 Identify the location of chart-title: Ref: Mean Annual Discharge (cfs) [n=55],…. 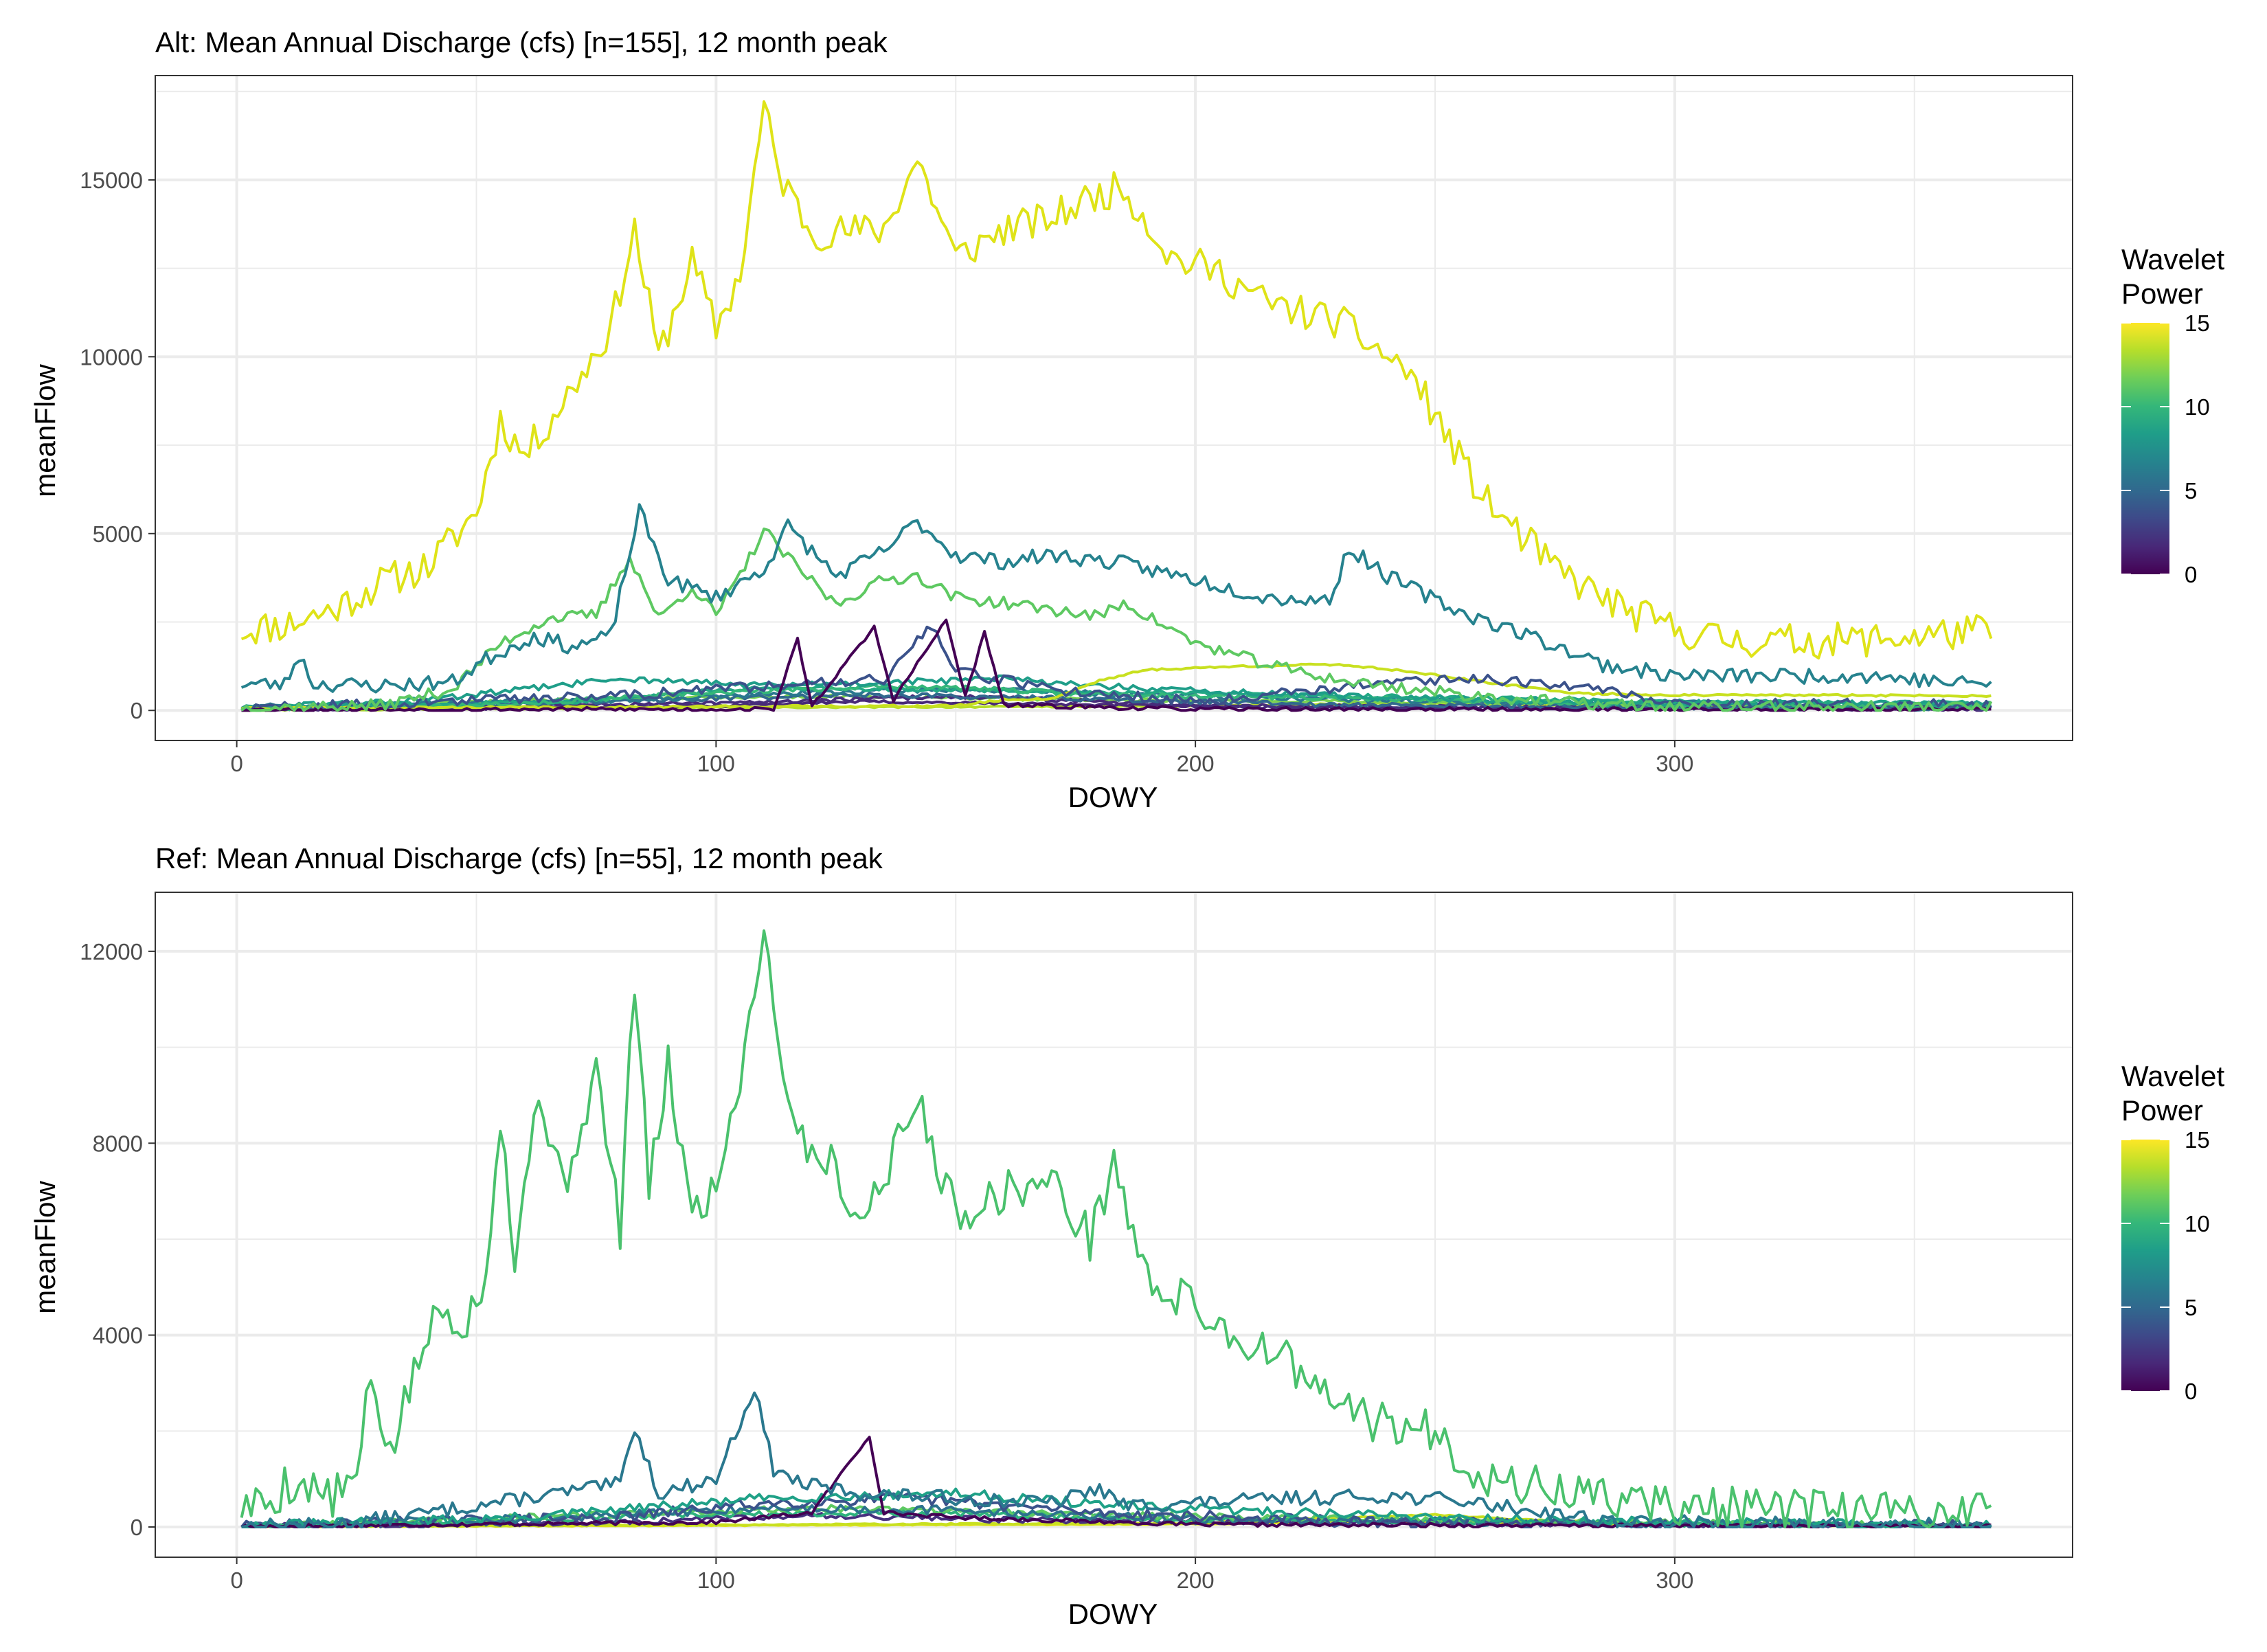
(519, 858).